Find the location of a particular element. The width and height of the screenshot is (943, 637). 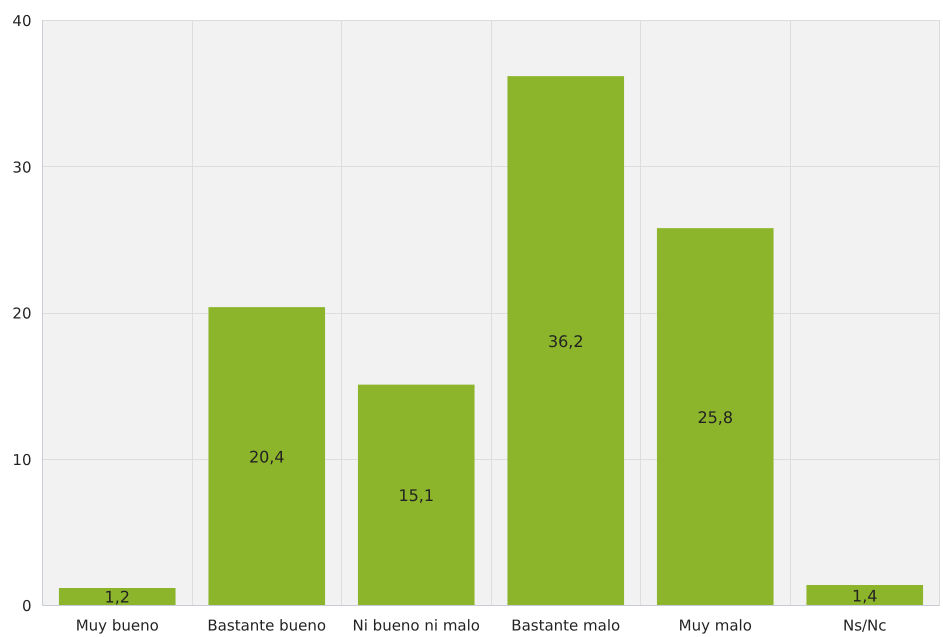

x-tick-label: Muy malo is located at coordinates (715, 625).